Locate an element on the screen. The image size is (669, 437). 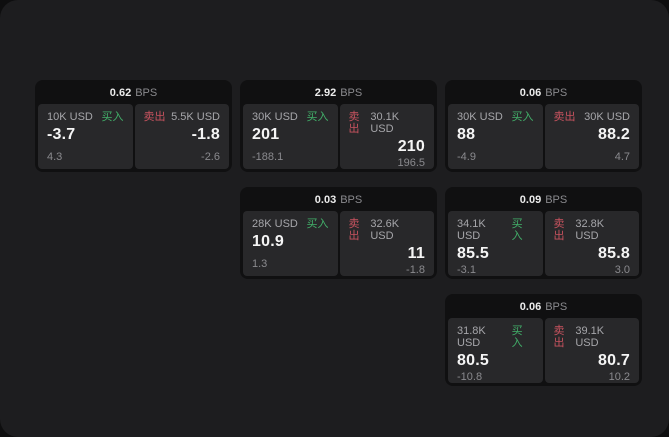
bps-header: 0.03 BPS is located at coordinates (338, 200).